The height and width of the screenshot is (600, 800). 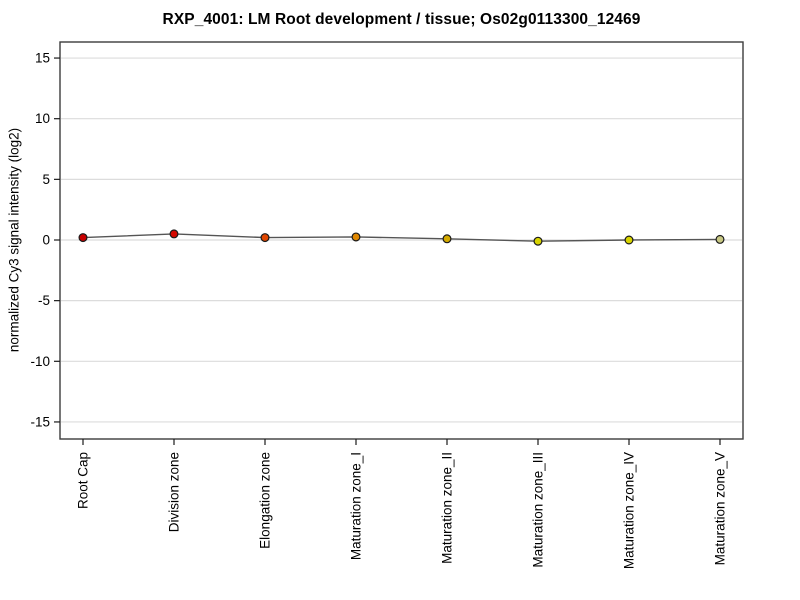 I want to click on x-tick-label: Maturation zone_I, so click(x=356, y=506).